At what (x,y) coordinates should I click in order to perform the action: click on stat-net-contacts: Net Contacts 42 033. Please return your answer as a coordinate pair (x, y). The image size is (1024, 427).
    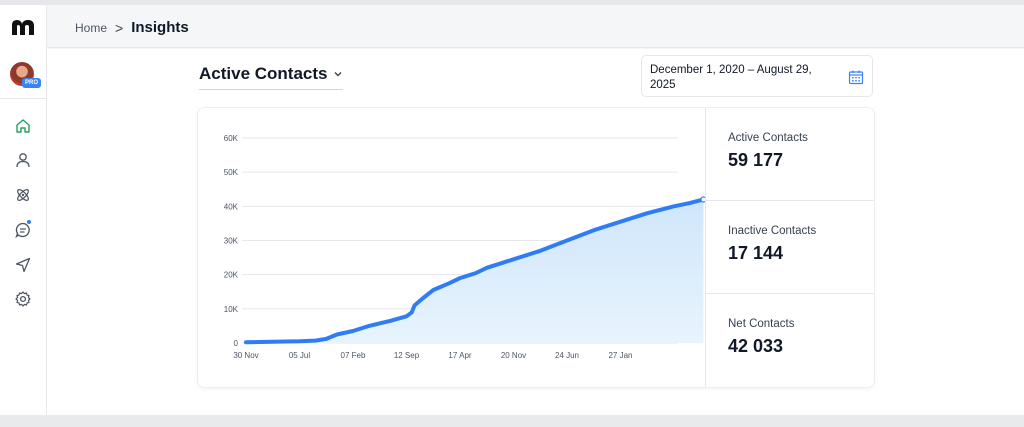
    Looking at the image, I should click on (790, 340).